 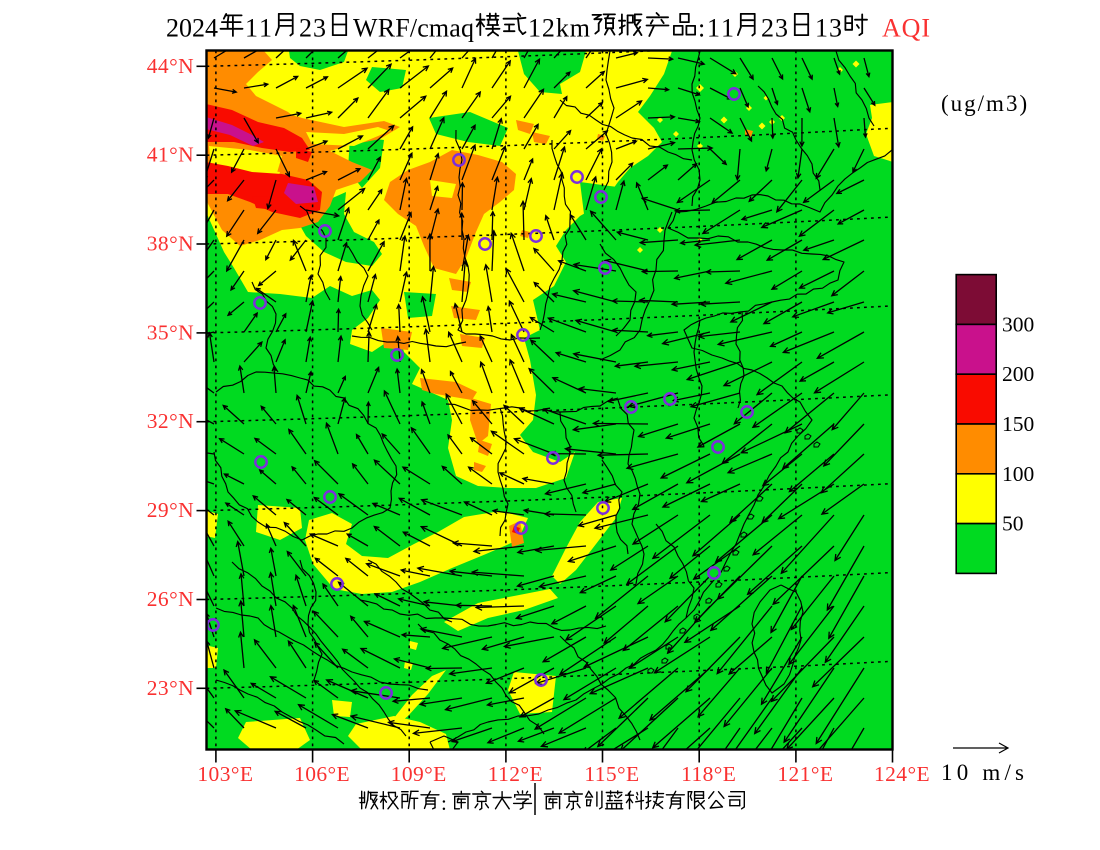 I want to click on svg-text: AQI, so click(x=906, y=28).